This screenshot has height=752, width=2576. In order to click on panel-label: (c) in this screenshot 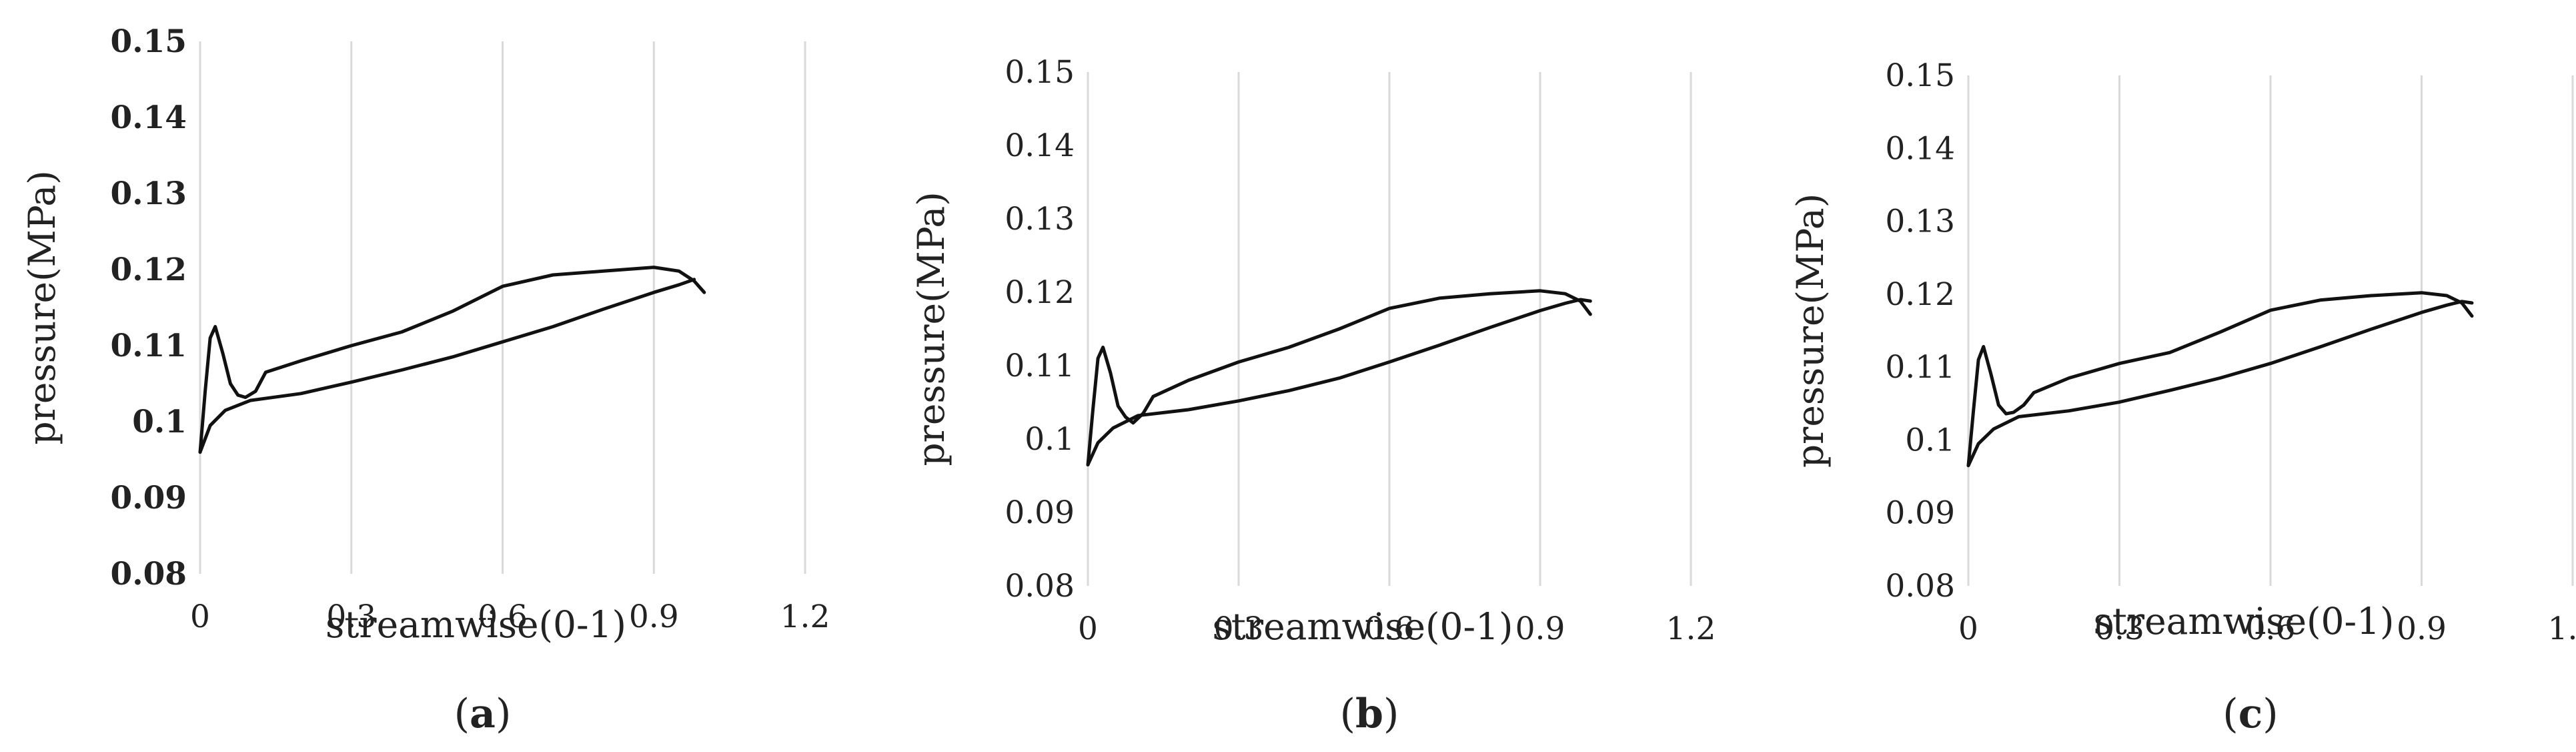, I will do `click(2250, 714)`.